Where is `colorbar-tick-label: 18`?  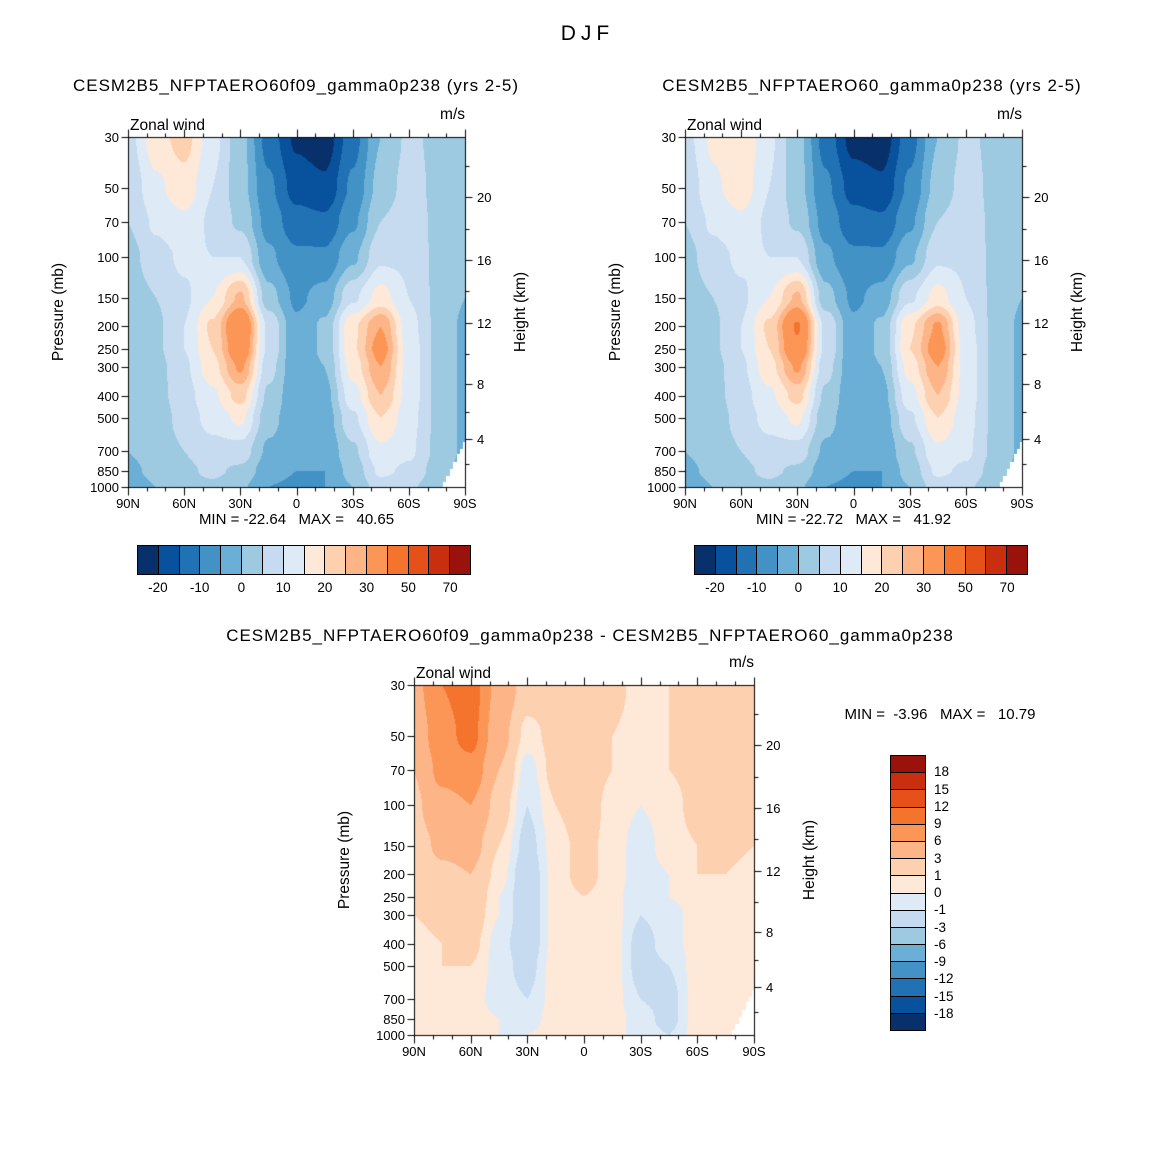 colorbar-tick-label: 18 is located at coordinates (942, 772).